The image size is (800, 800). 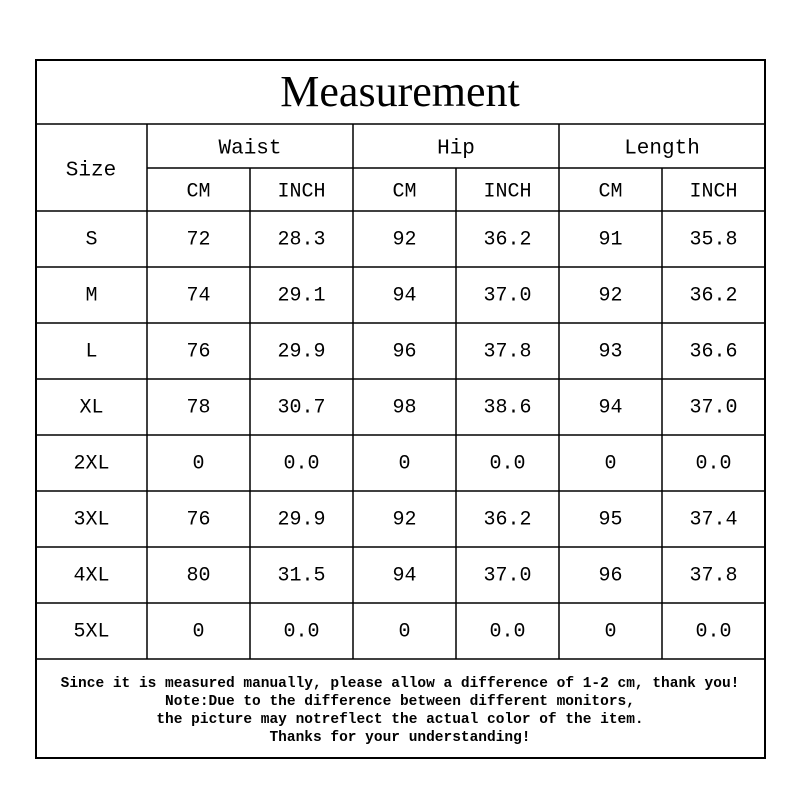 I want to click on cell: 38.6, so click(x=507, y=407).